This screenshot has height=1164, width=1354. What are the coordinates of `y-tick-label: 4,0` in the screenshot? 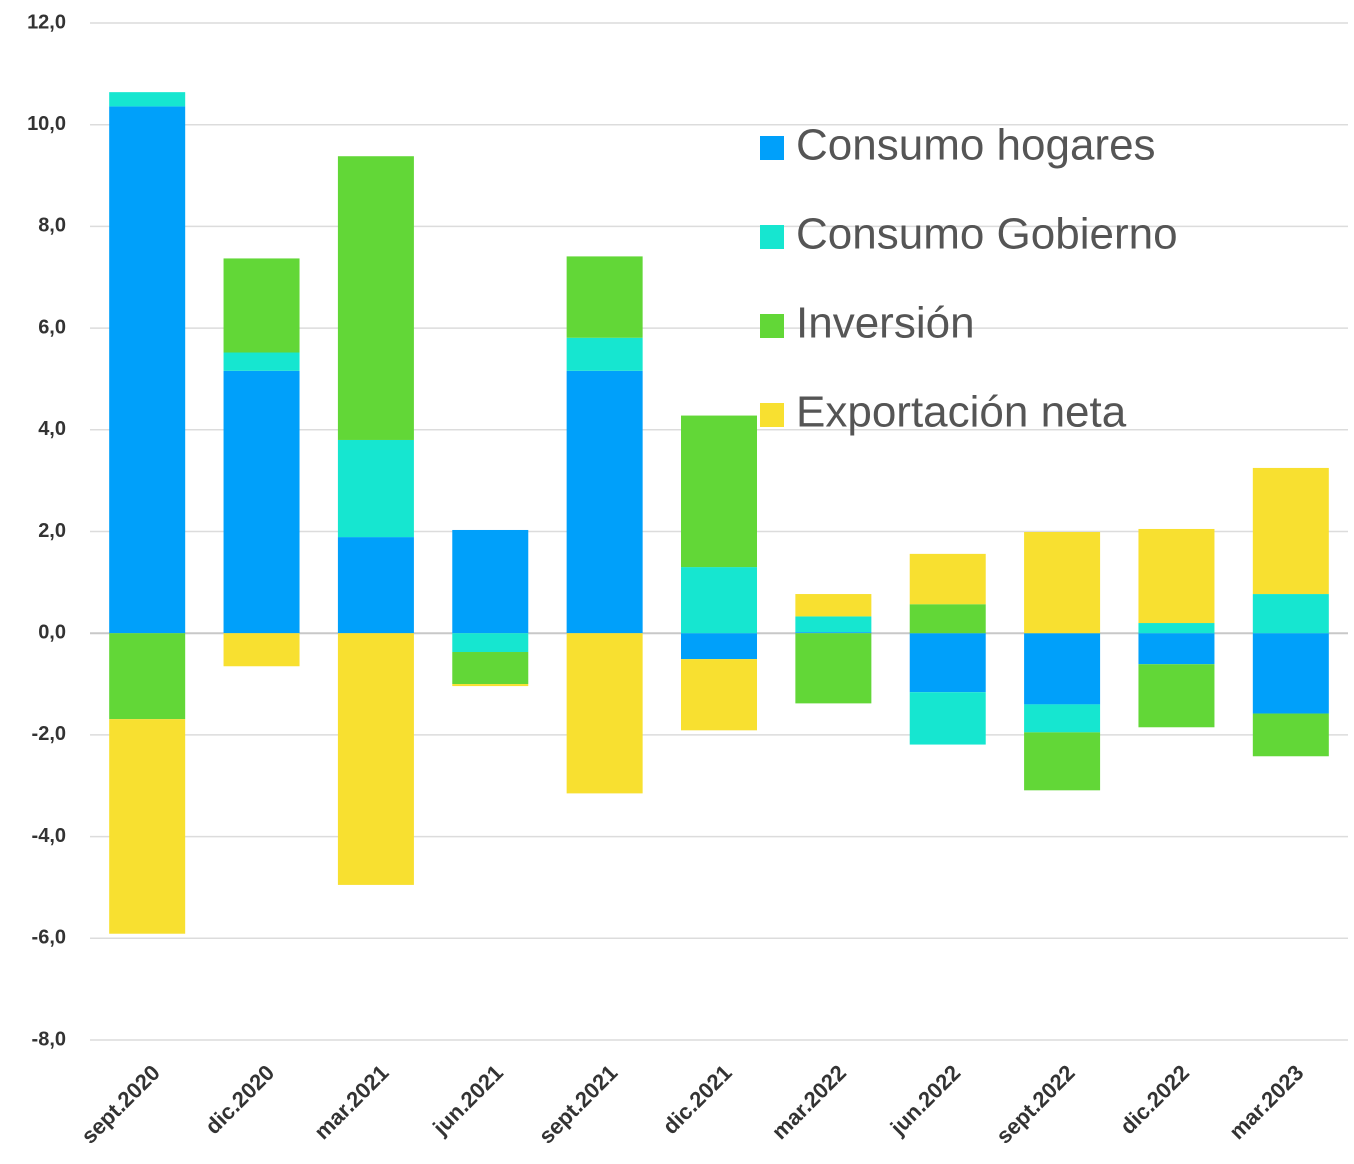 It's located at (52, 429).